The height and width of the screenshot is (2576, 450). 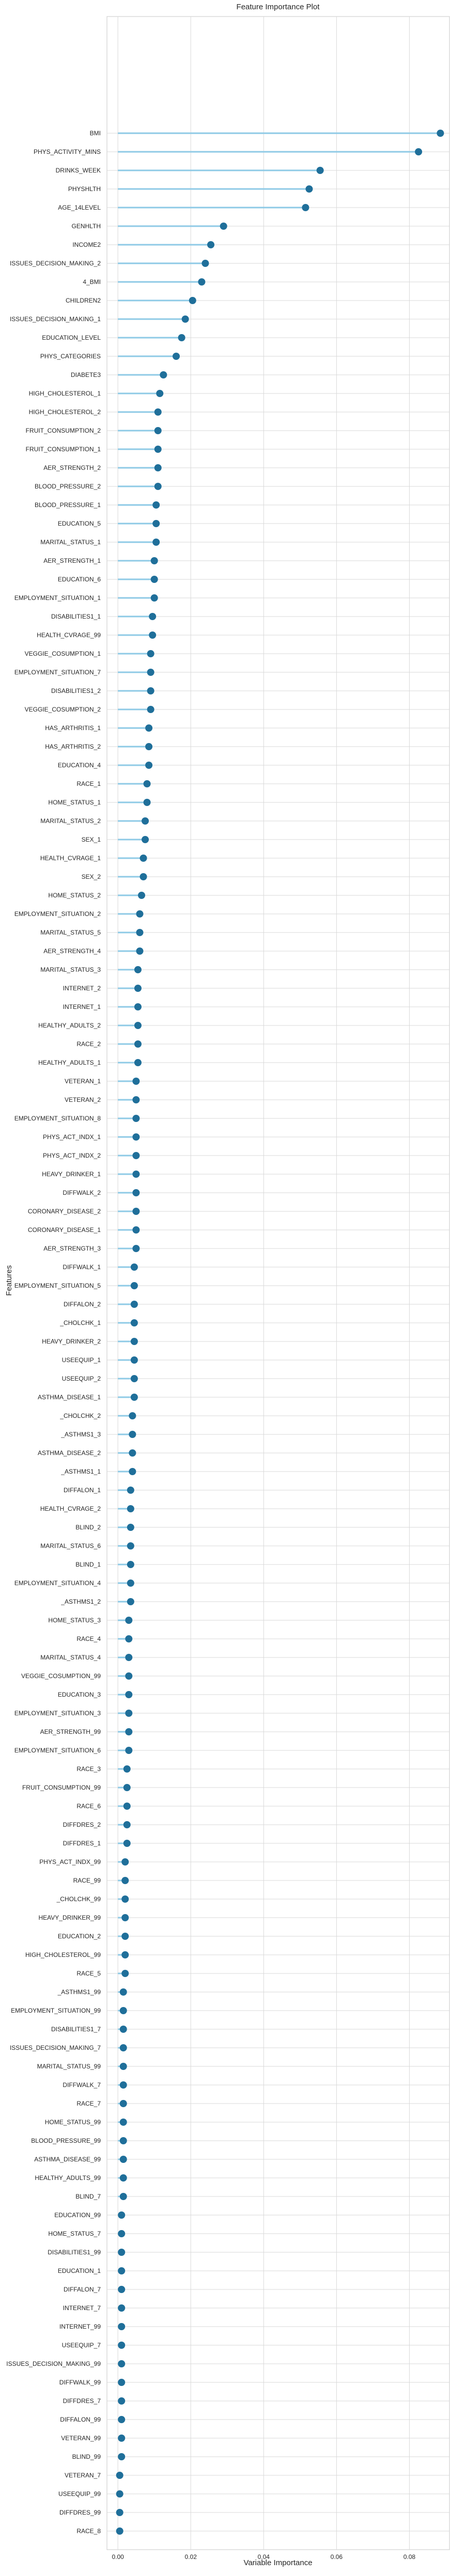 What do you see at coordinates (337, 2557) in the screenshot?
I see `x-tick-label: 0.06` at bounding box center [337, 2557].